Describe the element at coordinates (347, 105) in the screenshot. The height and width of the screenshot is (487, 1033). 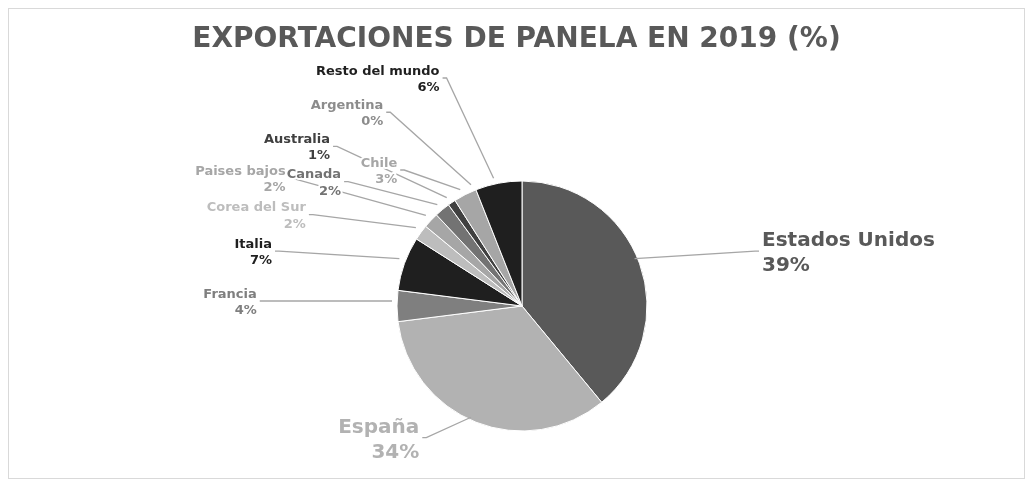
I see `category-label: Argentina` at that location.